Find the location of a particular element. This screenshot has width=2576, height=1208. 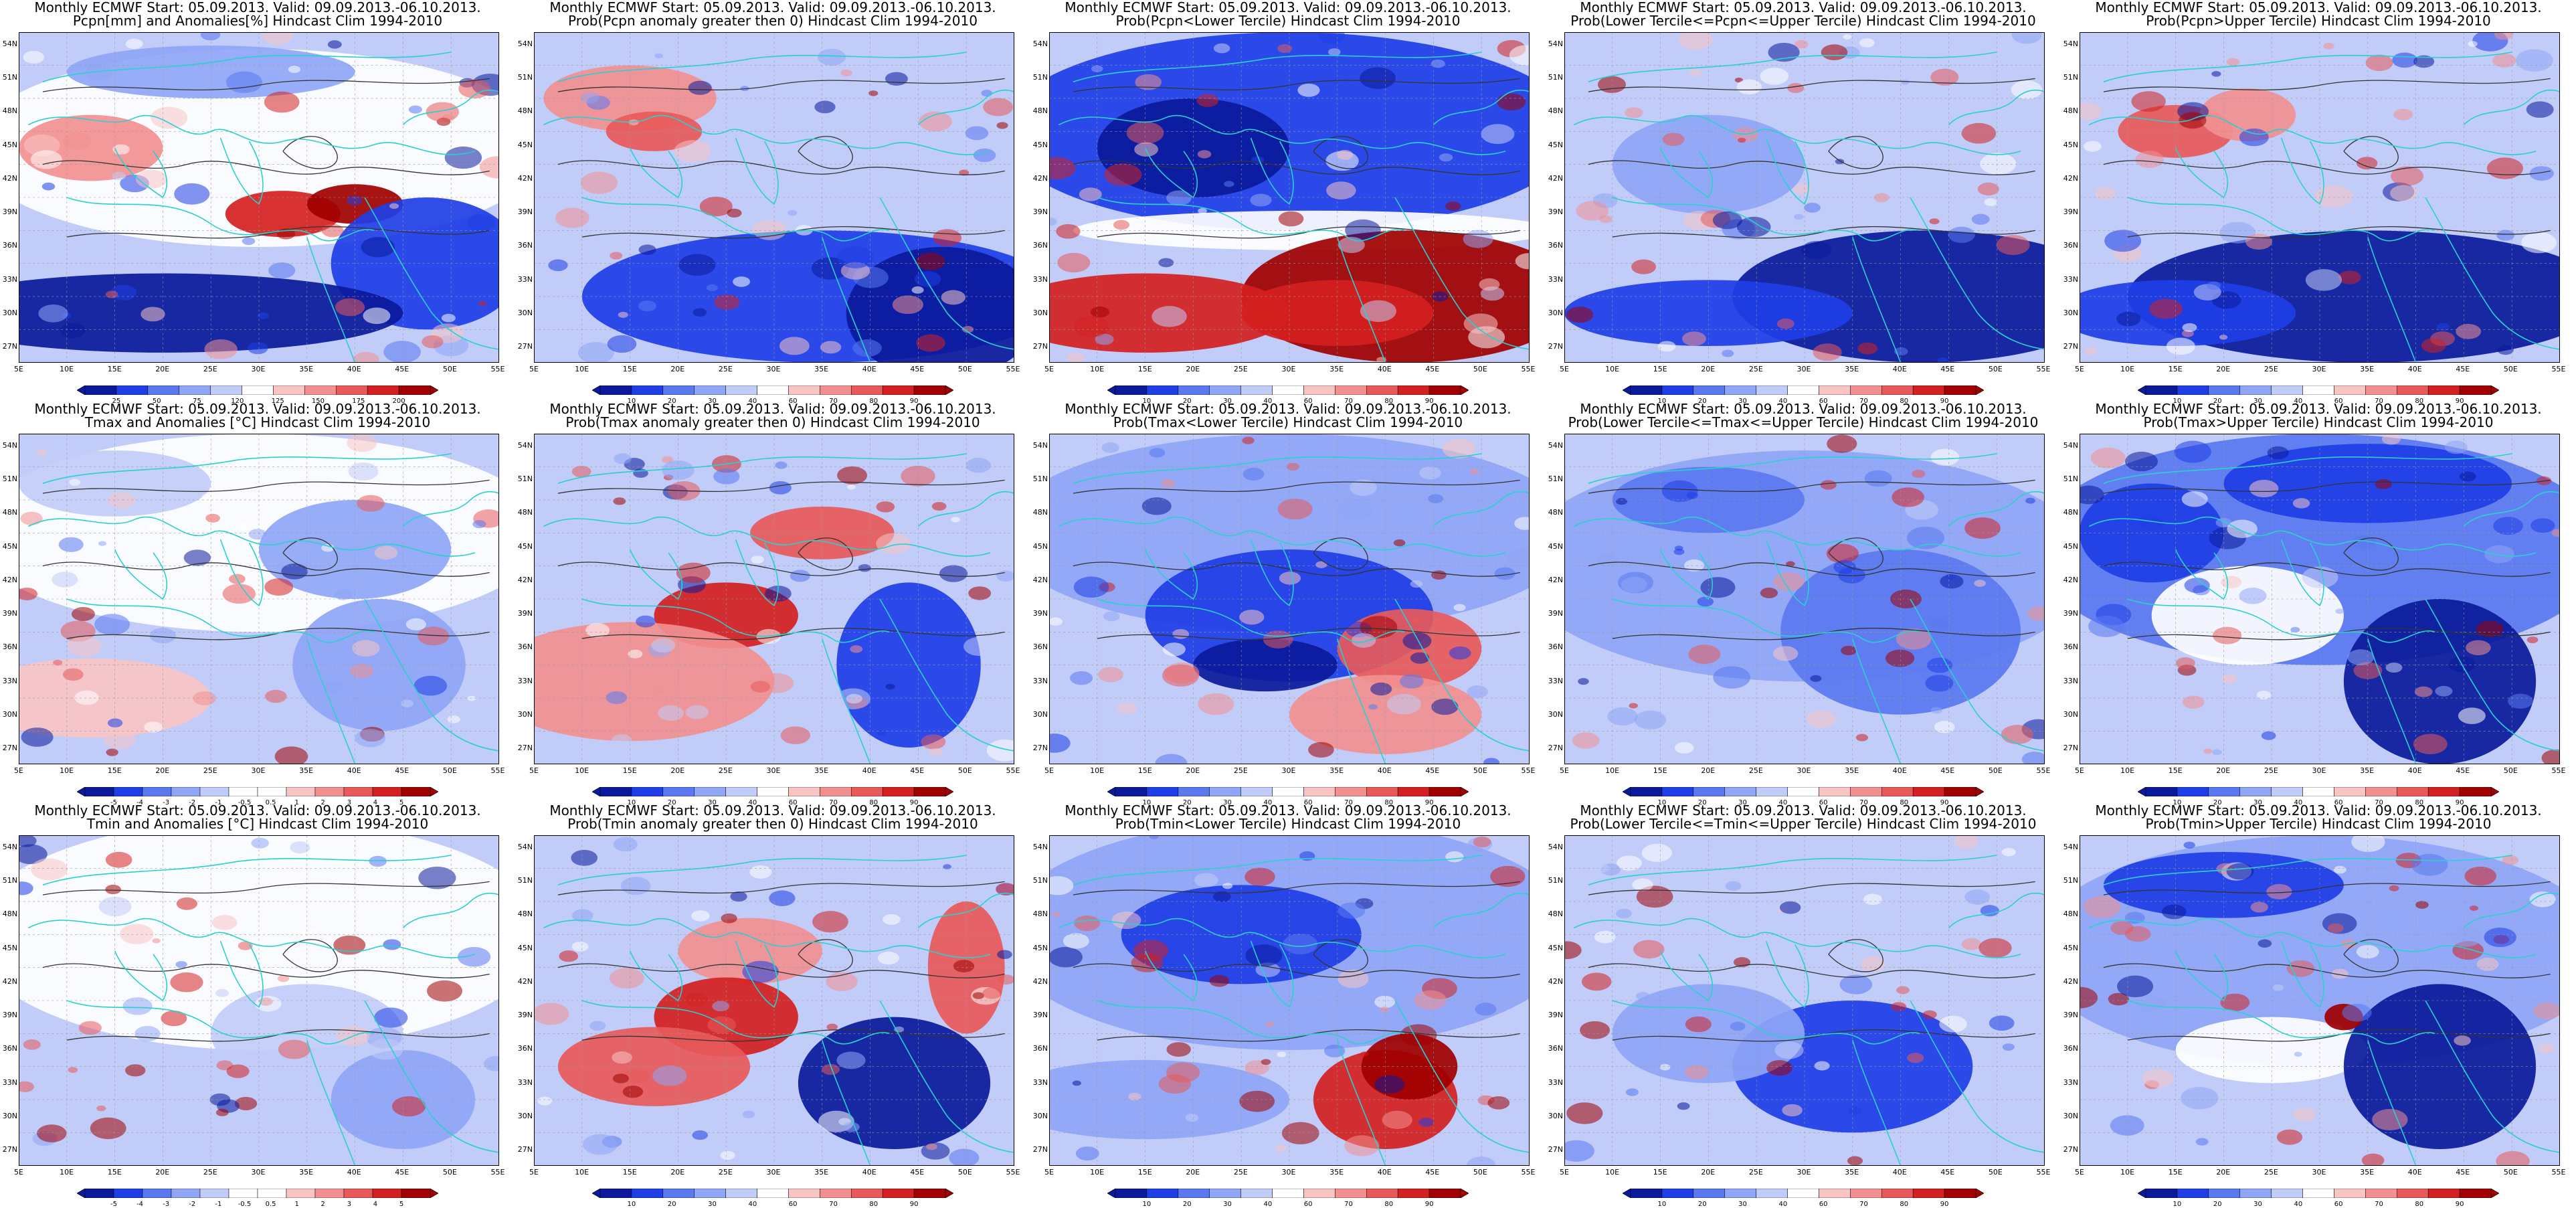

map-field is located at coordinates (2320, 197).